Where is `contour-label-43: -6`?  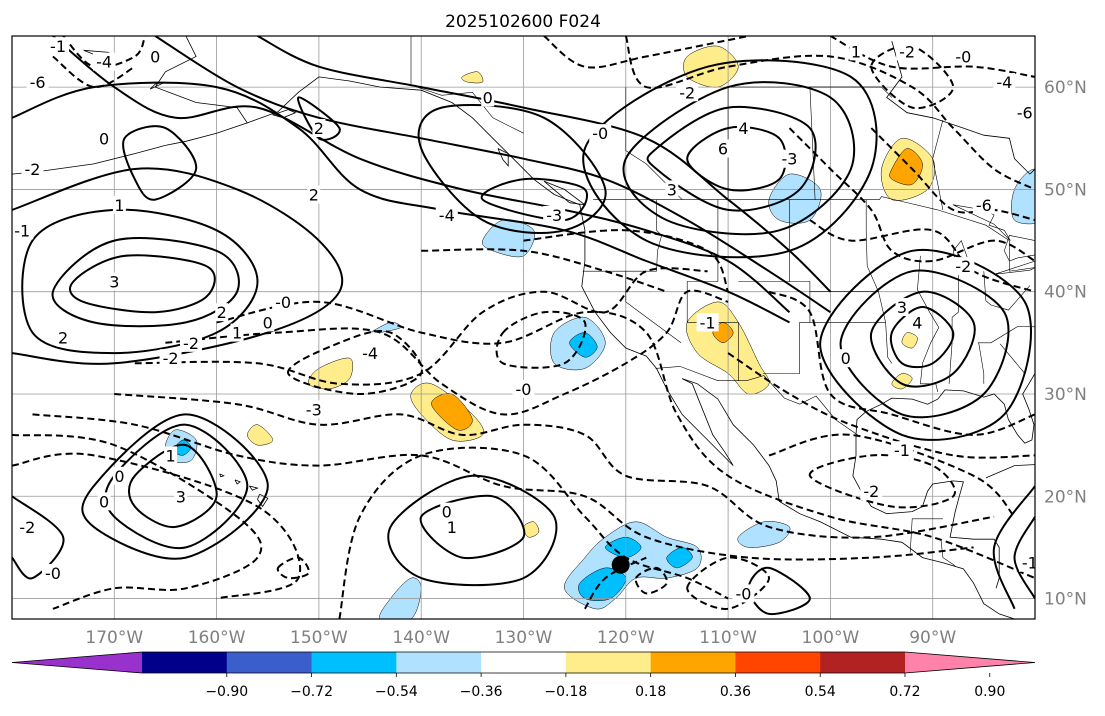
contour-label-43: -6 is located at coordinates (984, 205).